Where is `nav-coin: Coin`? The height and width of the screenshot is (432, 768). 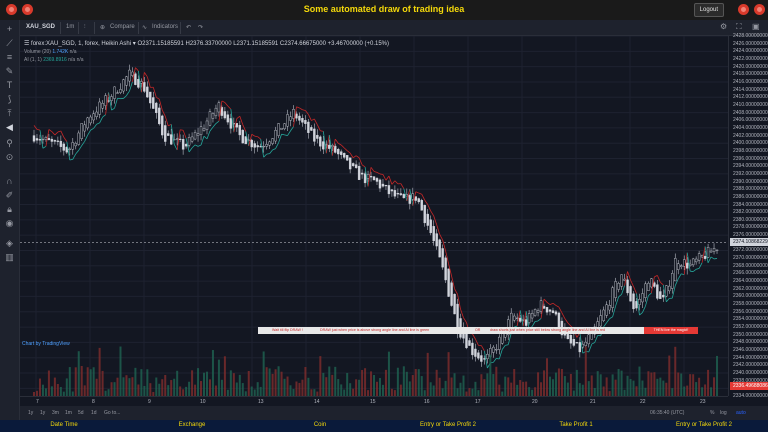 nav-coin: Coin is located at coordinates (320, 425).